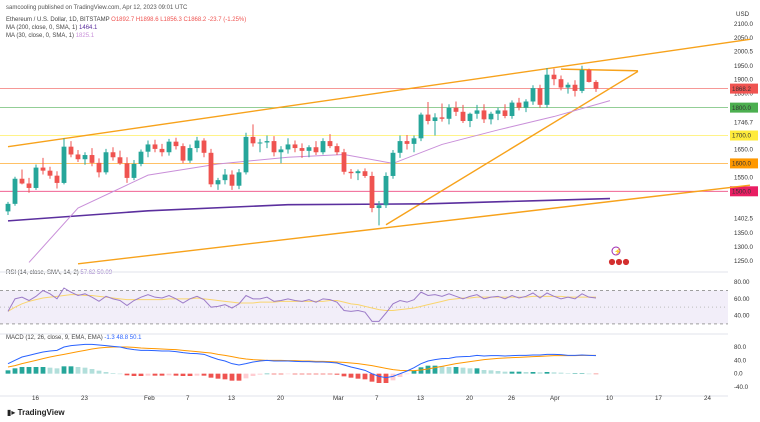 The image size is (760, 422). I want to click on price-axis-tick: 2000.5, so click(743, 52).